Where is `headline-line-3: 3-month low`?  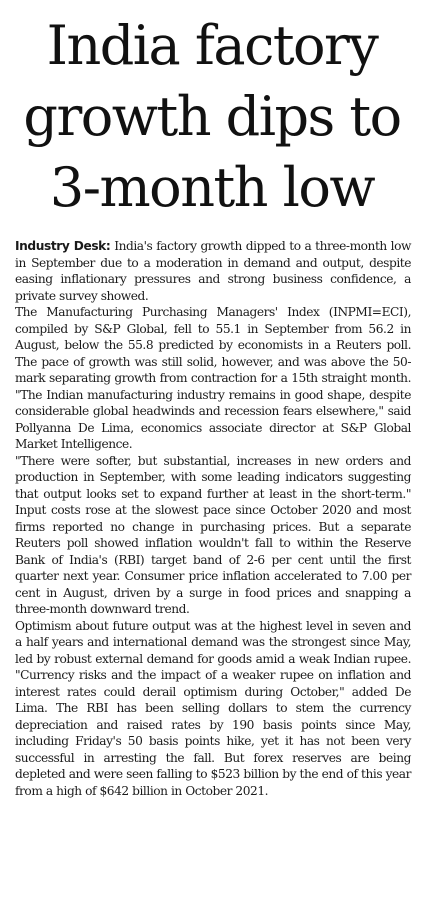 headline-line-3: 3-month low is located at coordinates (212, 187).